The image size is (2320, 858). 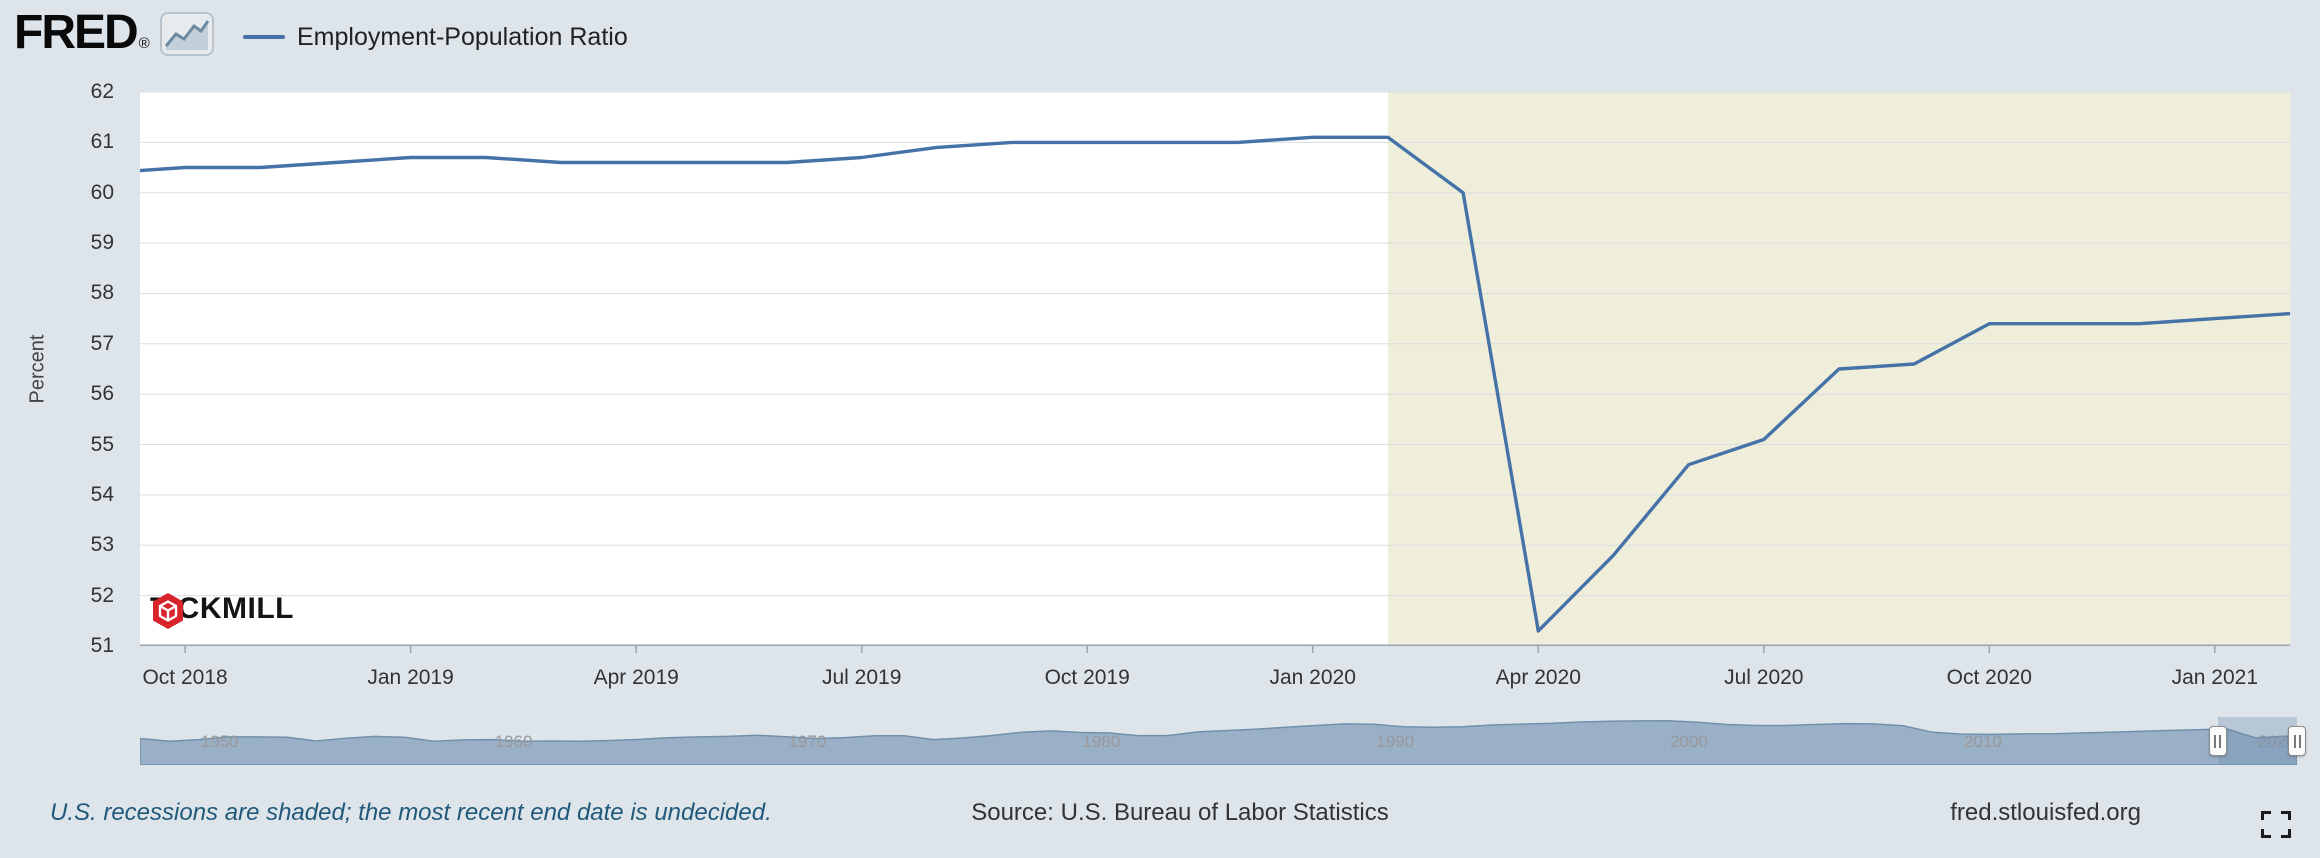 What do you see at coordinates (807, 741) in the screenshot?
I see `decade-label: 1970` at bounding box center [807, 741].